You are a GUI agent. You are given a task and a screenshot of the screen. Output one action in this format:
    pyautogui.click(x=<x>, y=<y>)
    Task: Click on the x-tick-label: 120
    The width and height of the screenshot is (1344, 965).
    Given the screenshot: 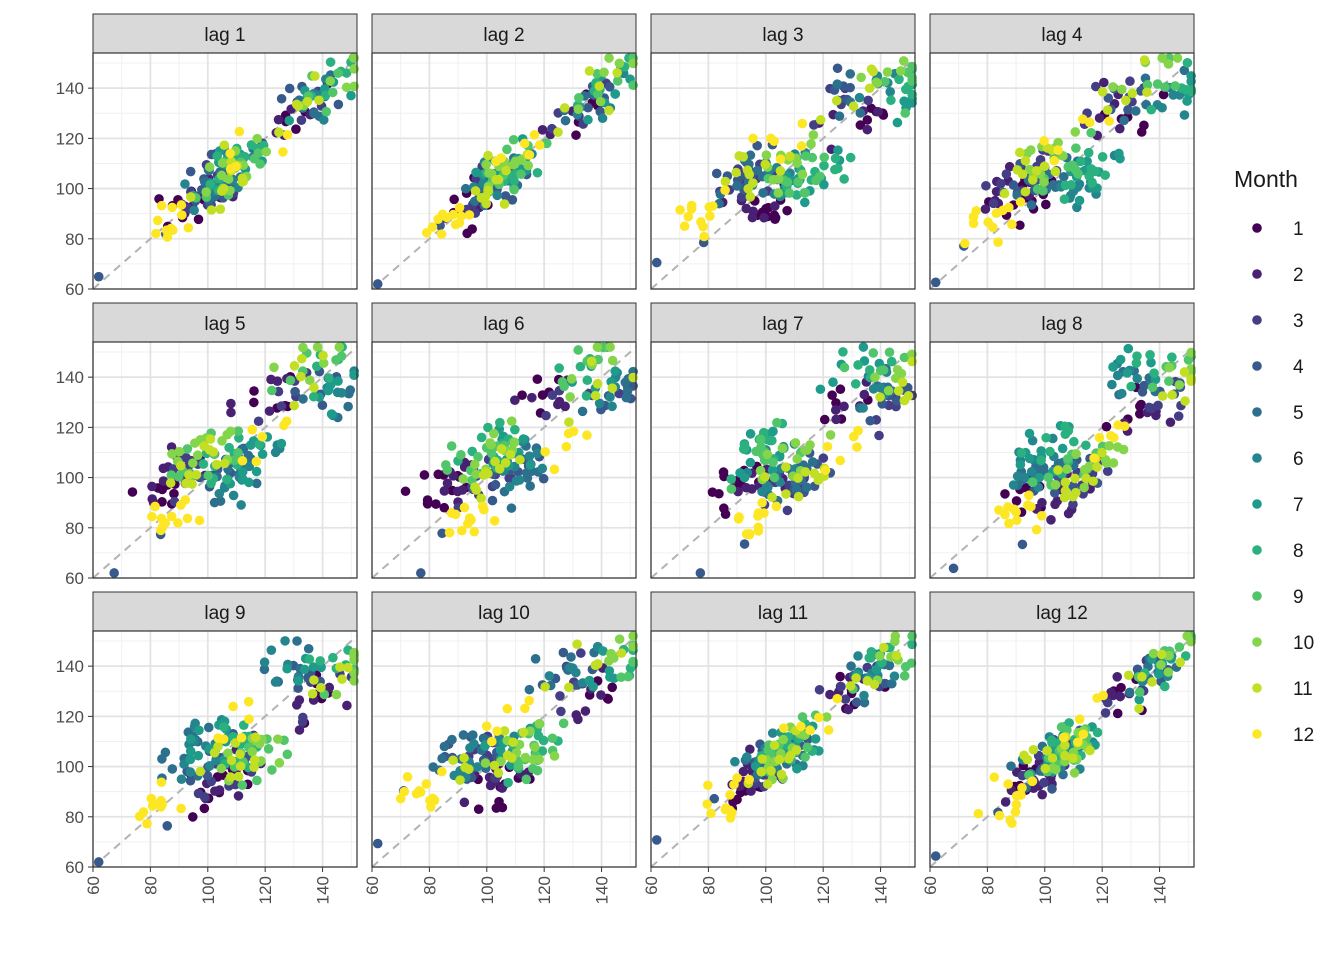 What is the action you would take?
    pyautogui.click(x=265, y=890)
    